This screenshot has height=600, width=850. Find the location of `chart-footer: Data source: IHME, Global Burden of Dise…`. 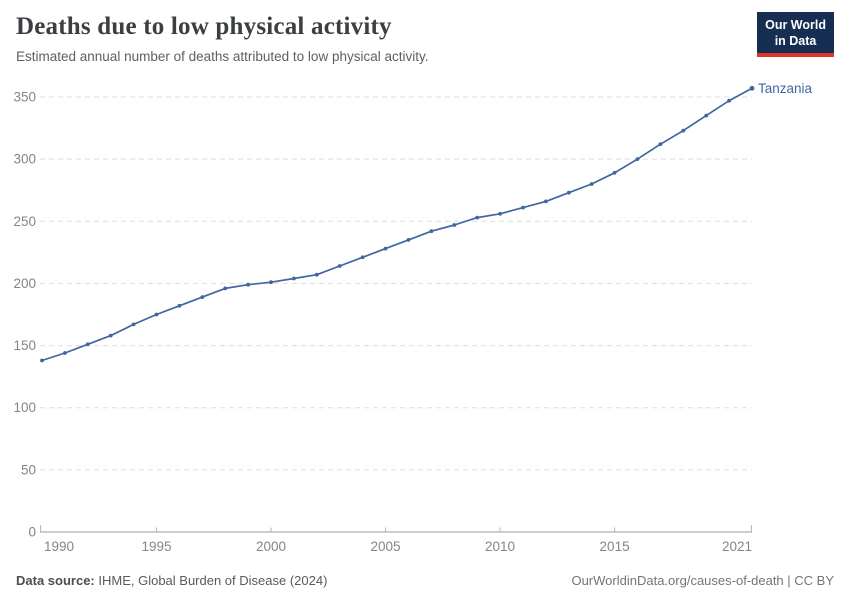

chart-footer: Data source: IHME, Global Burden of Dise… is located at coordinates (425, 580).